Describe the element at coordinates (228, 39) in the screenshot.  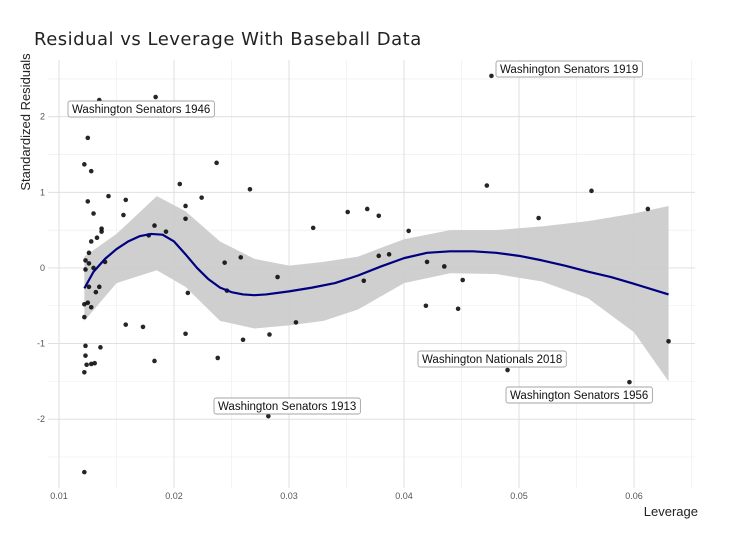
I see `chart-title: Residual vs Leverage With Baseball Data` at that location.